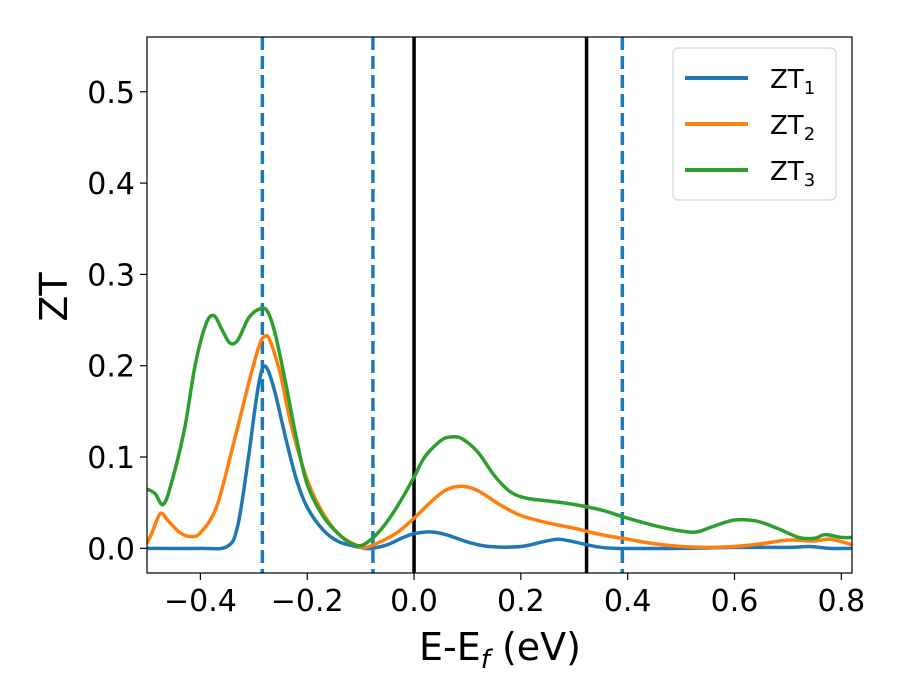  I want to click on x-tick-label: −0.2, so click(307, 601).